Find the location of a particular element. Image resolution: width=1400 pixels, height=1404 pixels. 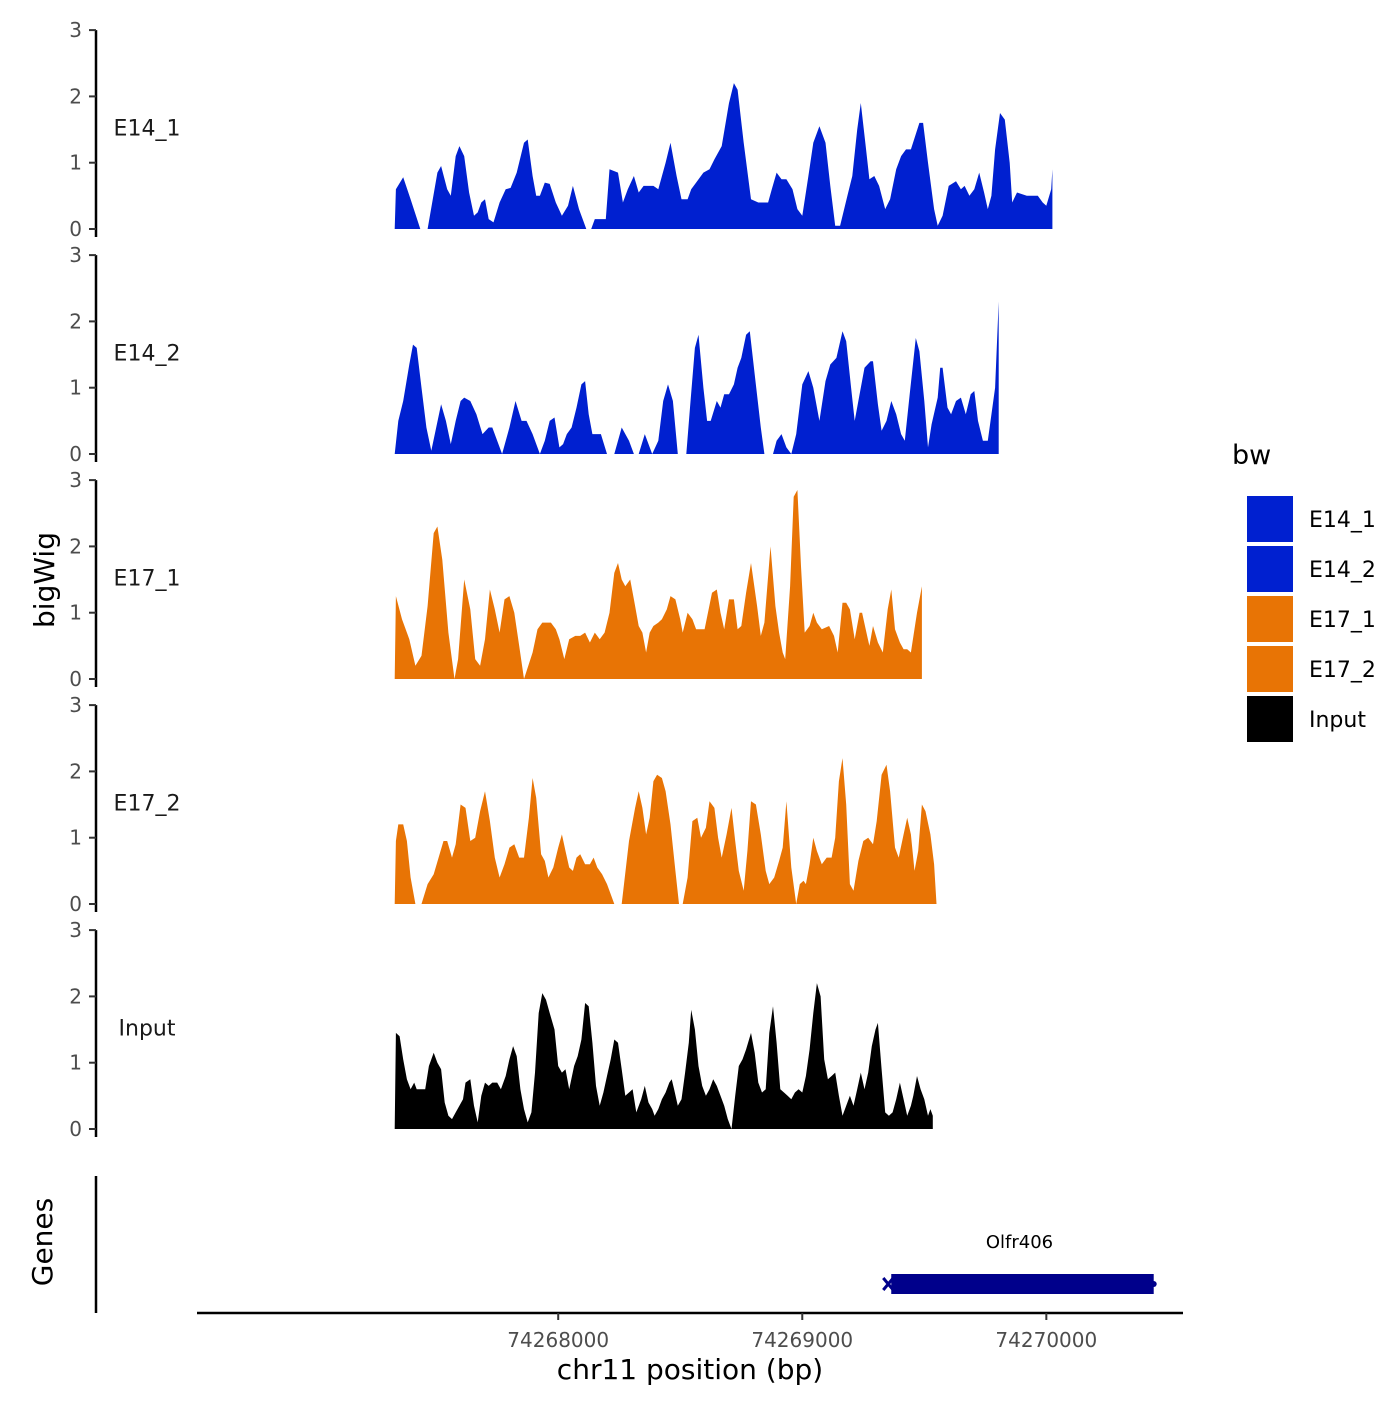

legend-key-Input is located at coordinates (1270, 719).